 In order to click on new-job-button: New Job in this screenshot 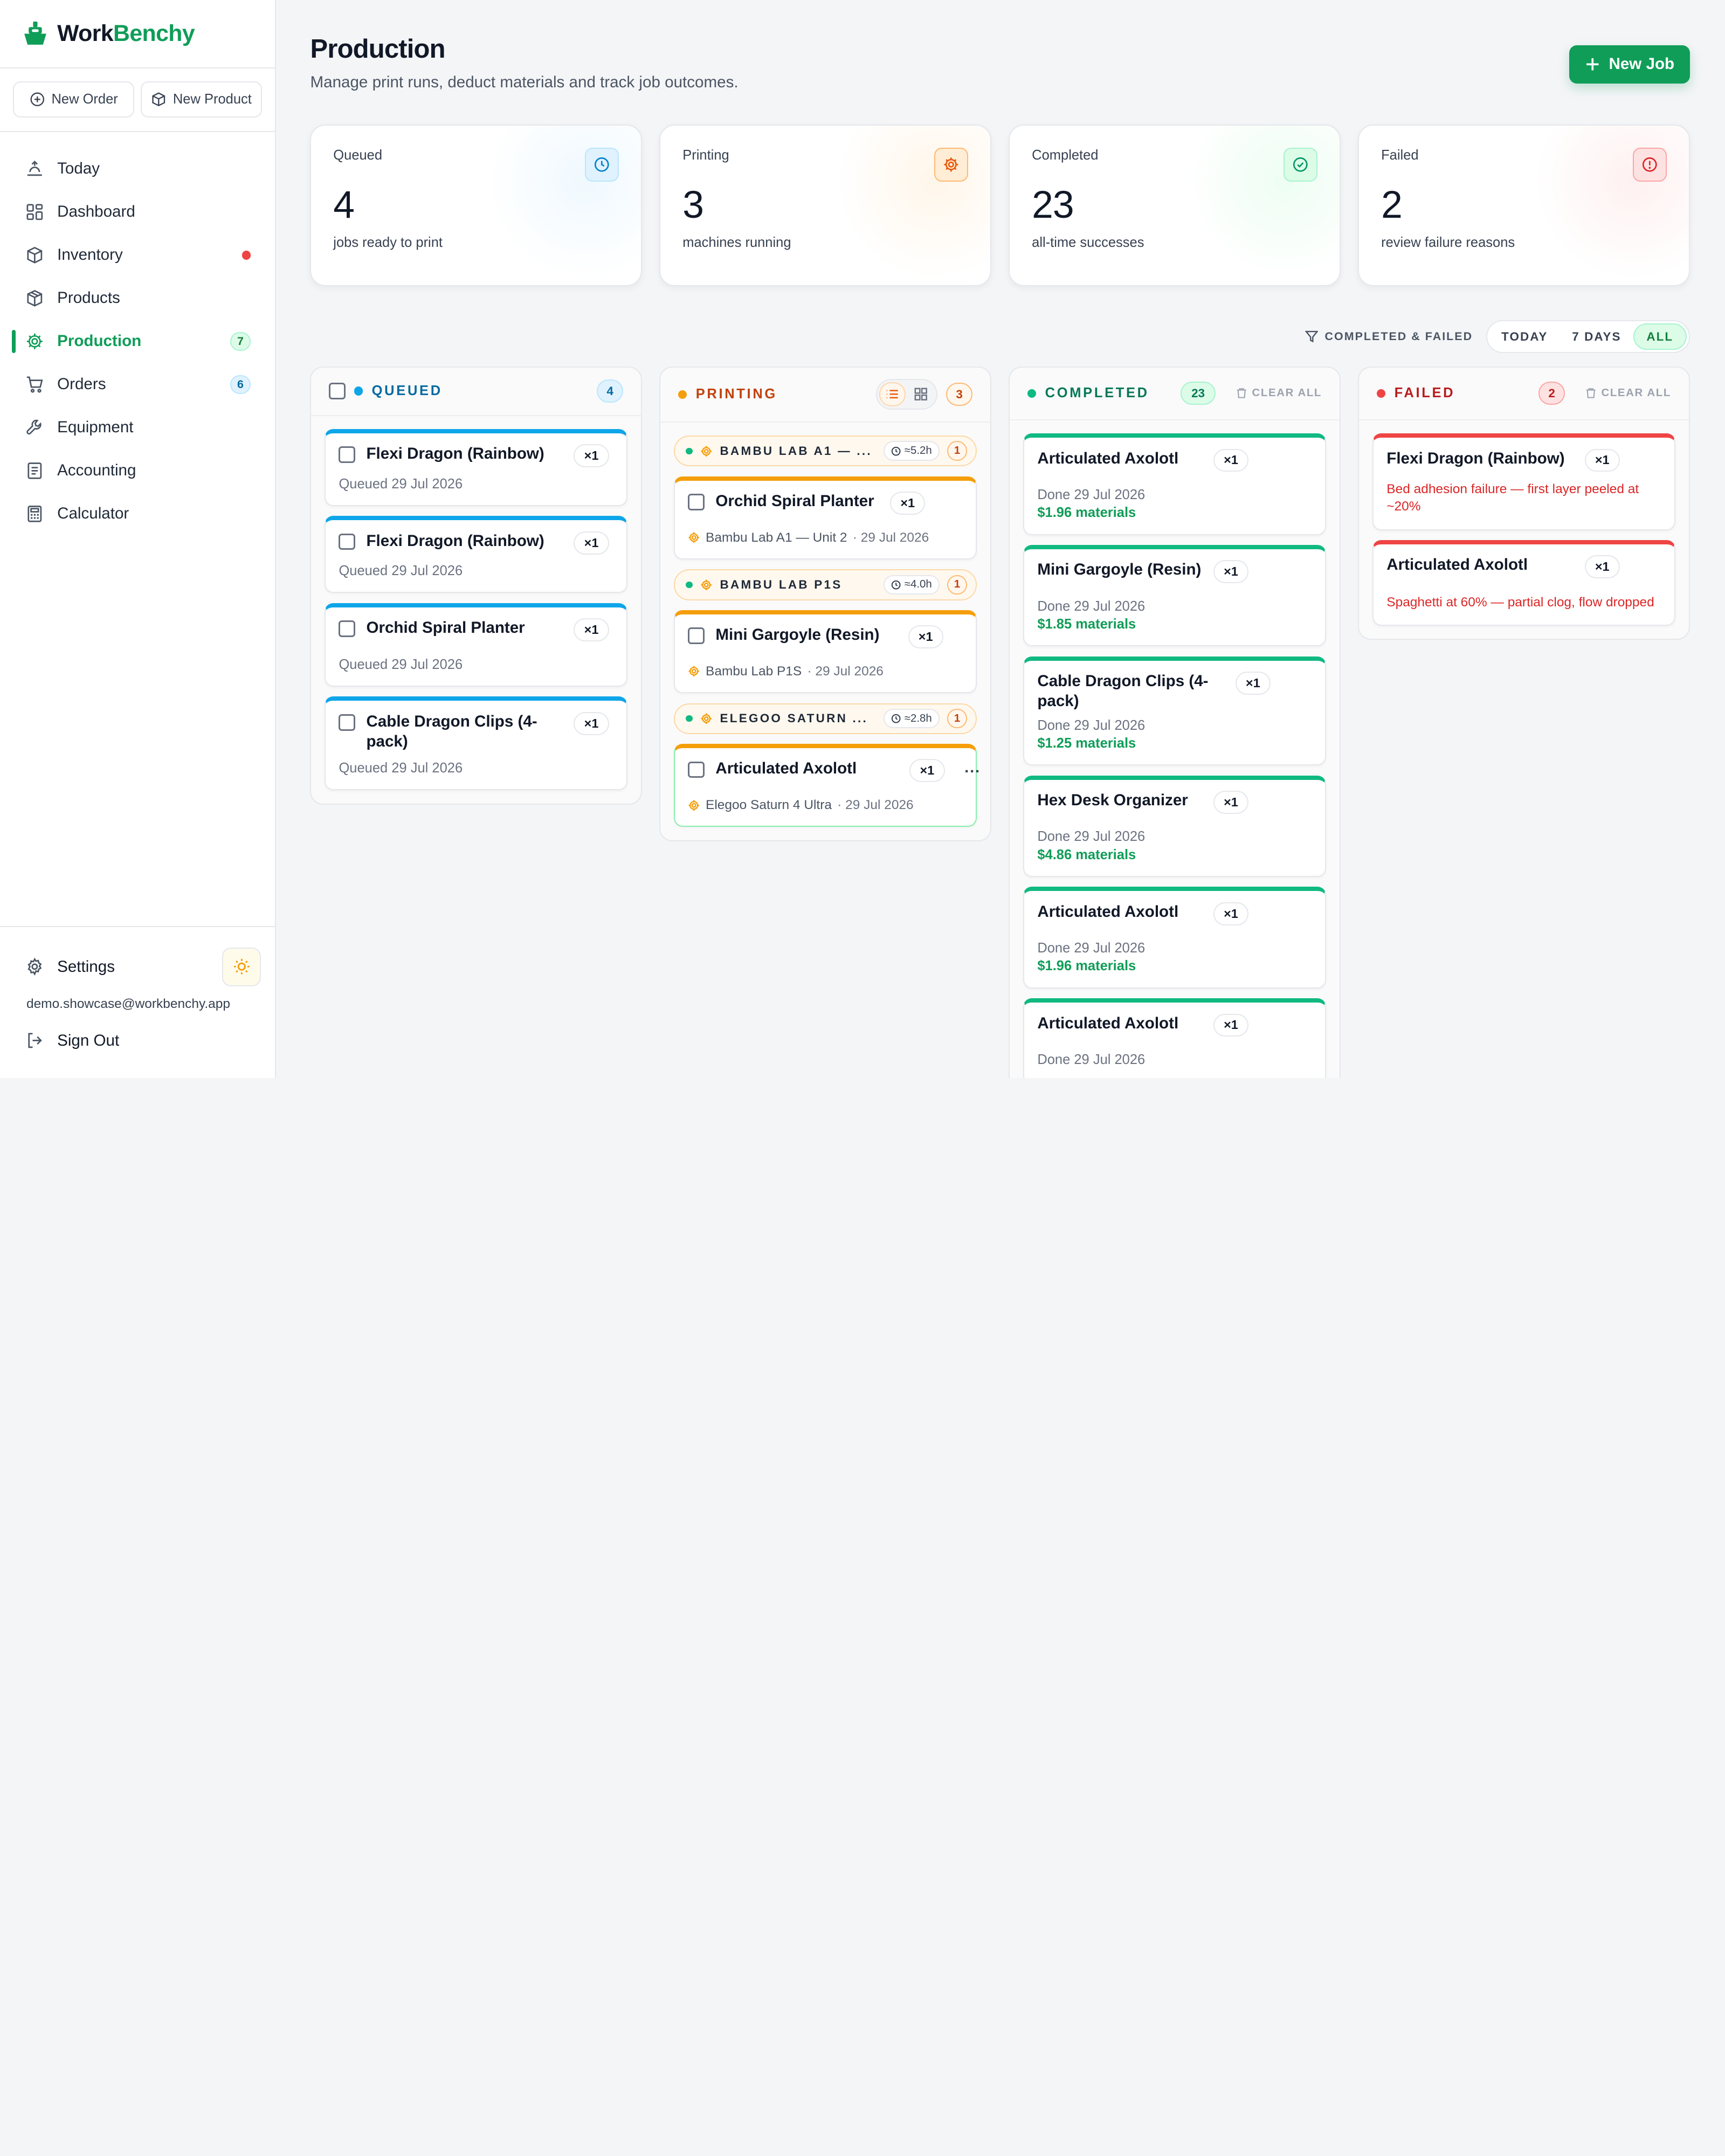, I will do `click(1629, 64)`.